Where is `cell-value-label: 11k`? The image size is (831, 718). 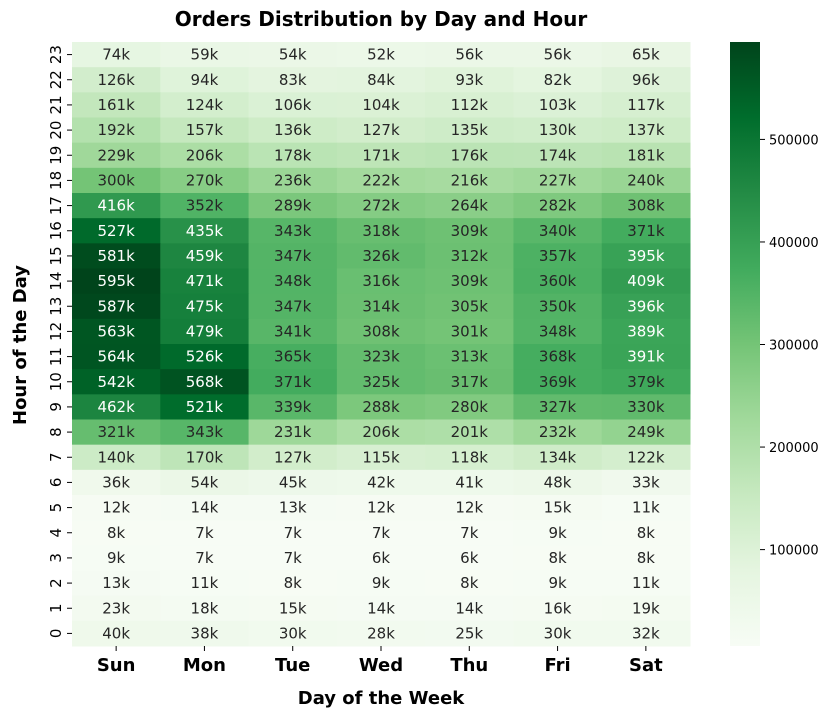 cell-value-label: 11k is located at coordinates (205, 583).